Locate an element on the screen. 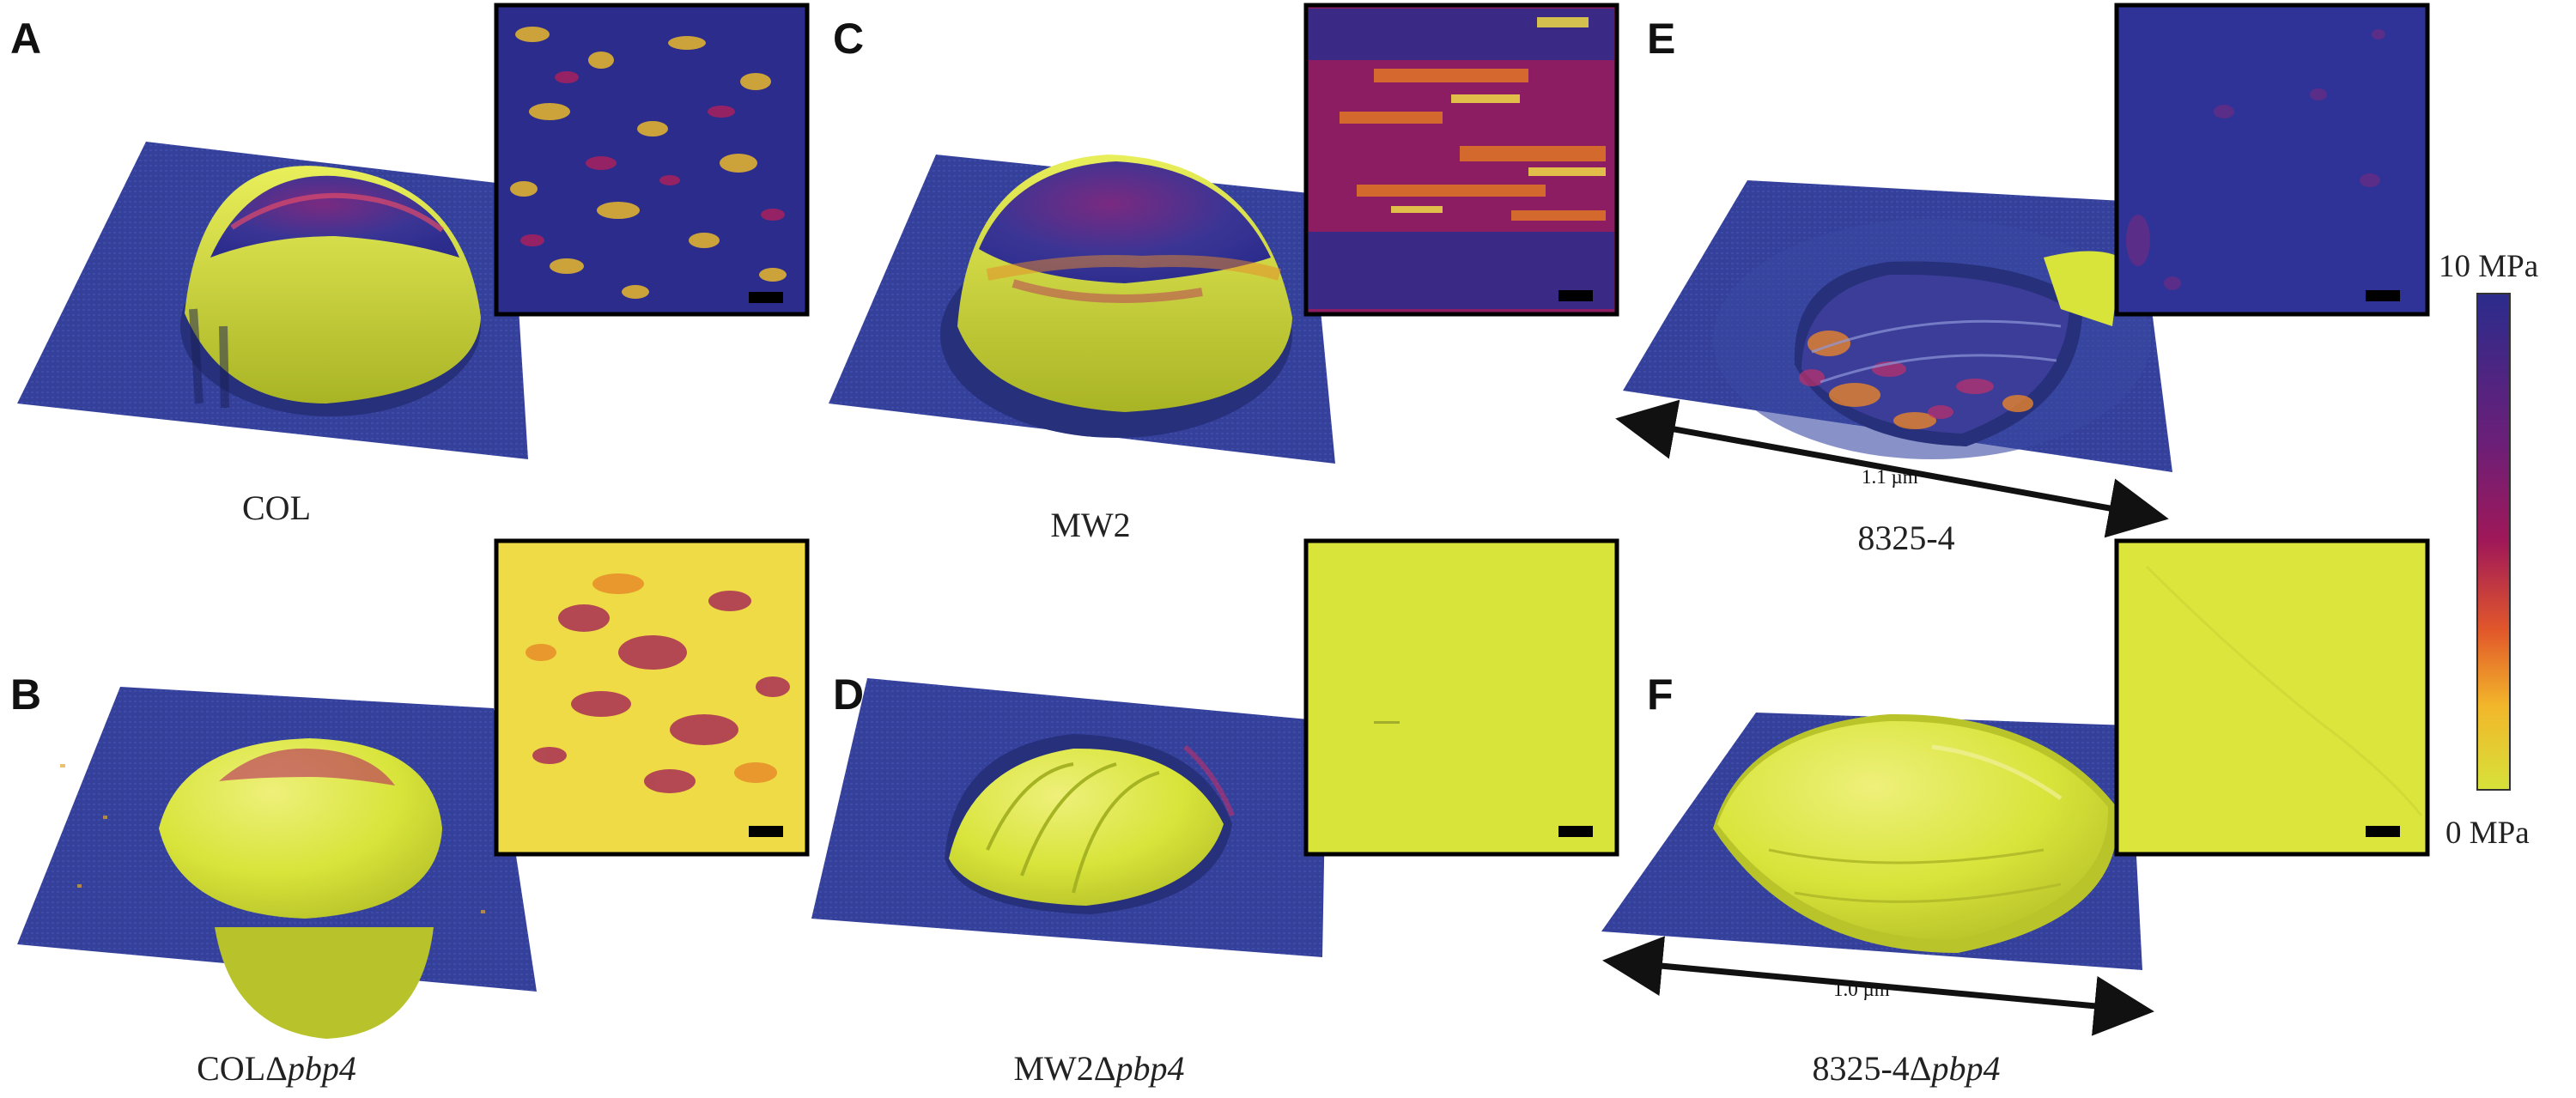 The height and width of the screenshot is (1098, 2576). caption-f: 8325-4Δpbp4 is located at coordinates (1906, 1068).